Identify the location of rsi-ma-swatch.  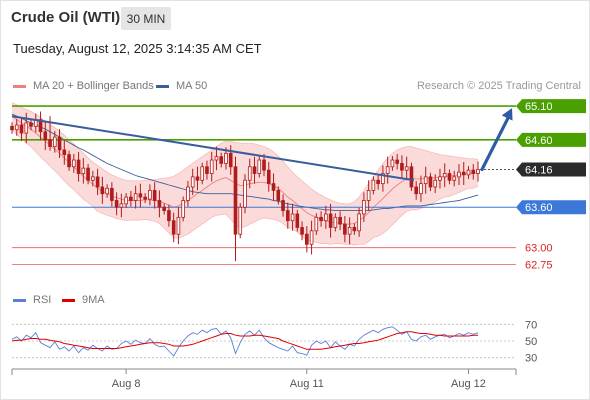
(68, 300).